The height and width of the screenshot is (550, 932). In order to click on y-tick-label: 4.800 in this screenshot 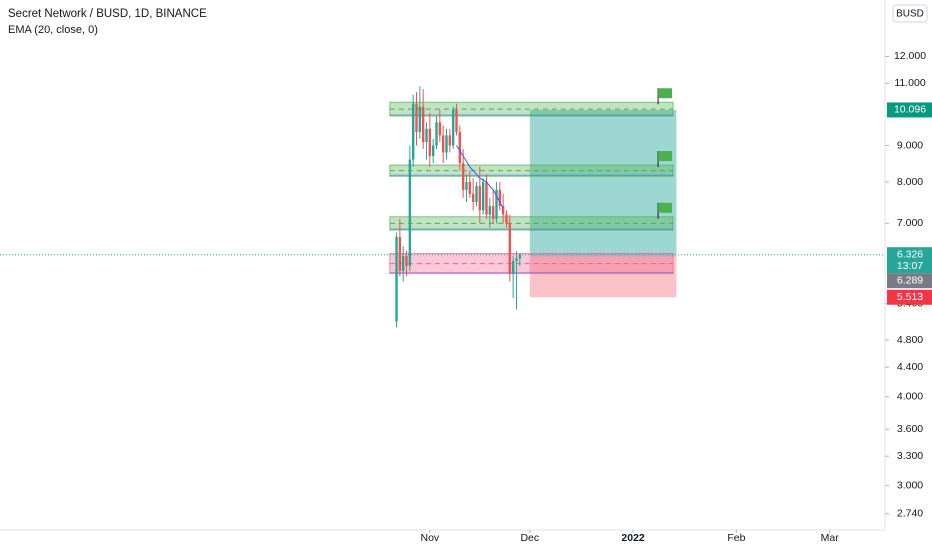, I will do `click(910, 340)`.